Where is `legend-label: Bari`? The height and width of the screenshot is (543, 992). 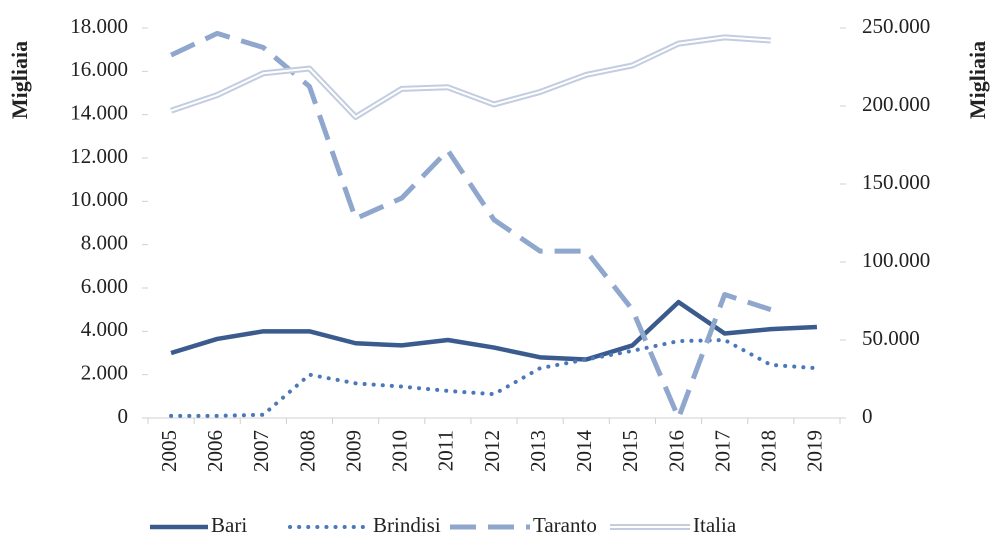
legend-label: Bari is located at coordinates (229, 525).